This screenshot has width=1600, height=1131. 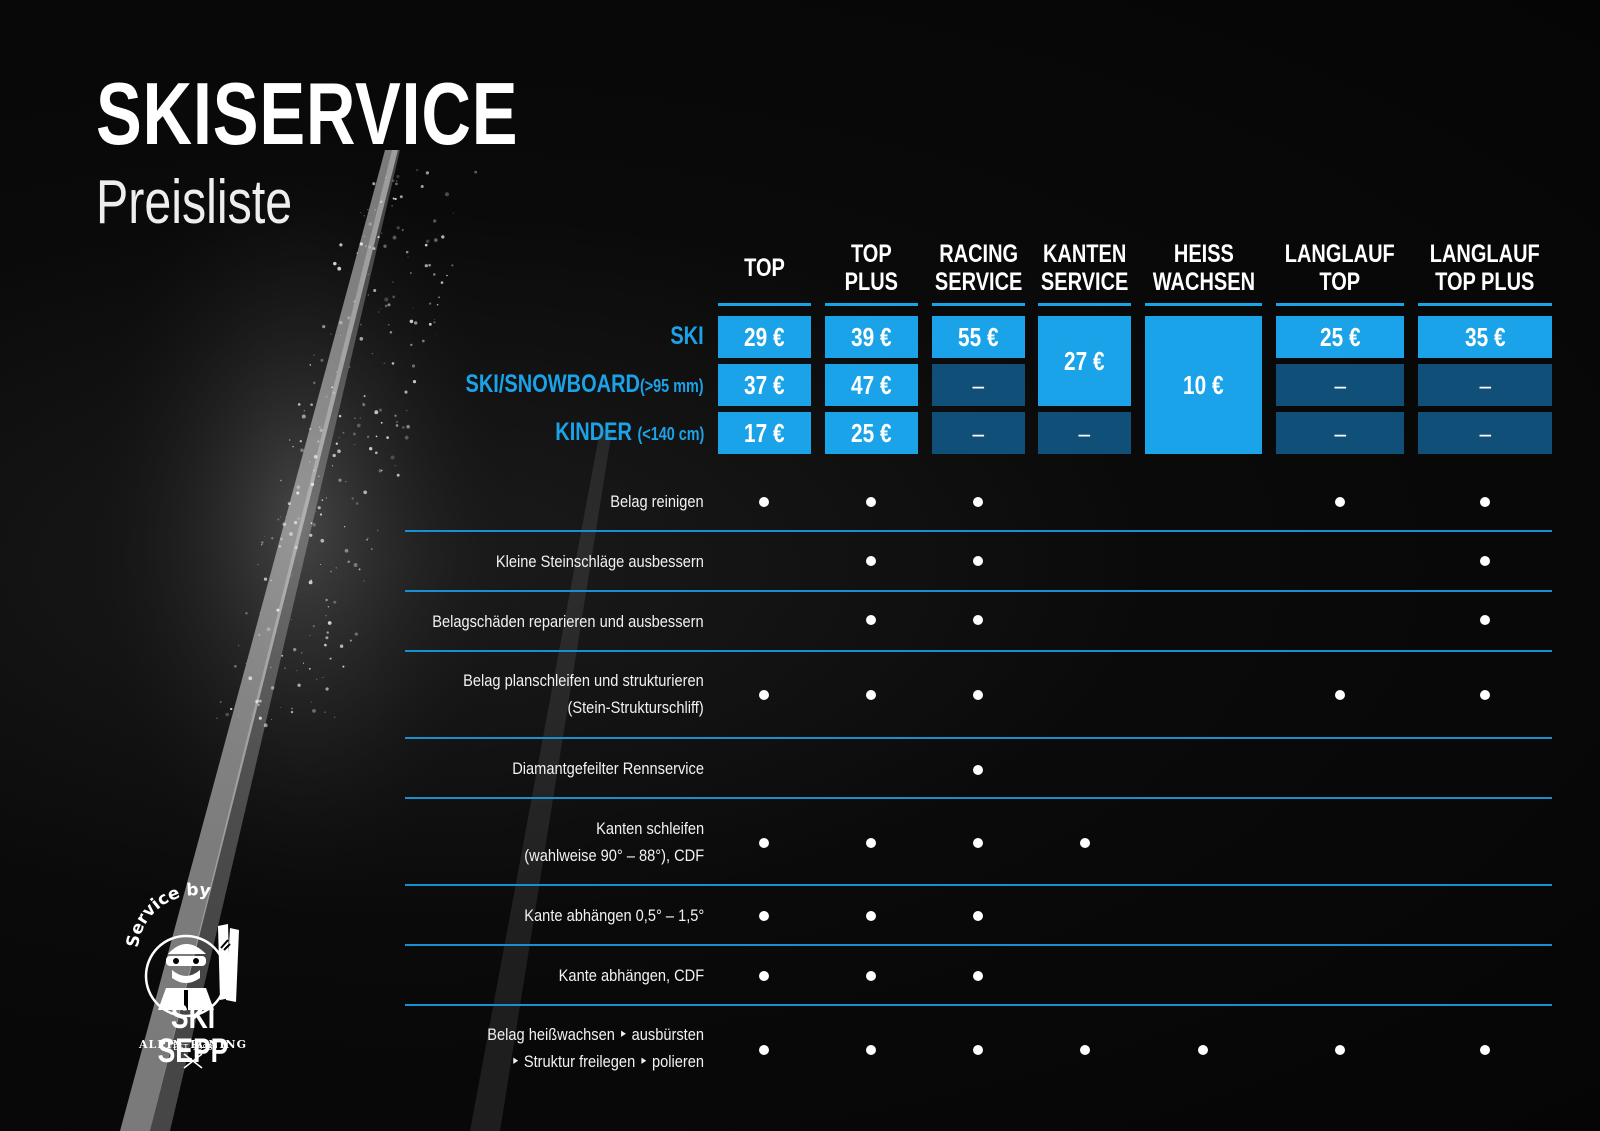 I want to click on price-cell: 17 €, so click(x=764, y=433).